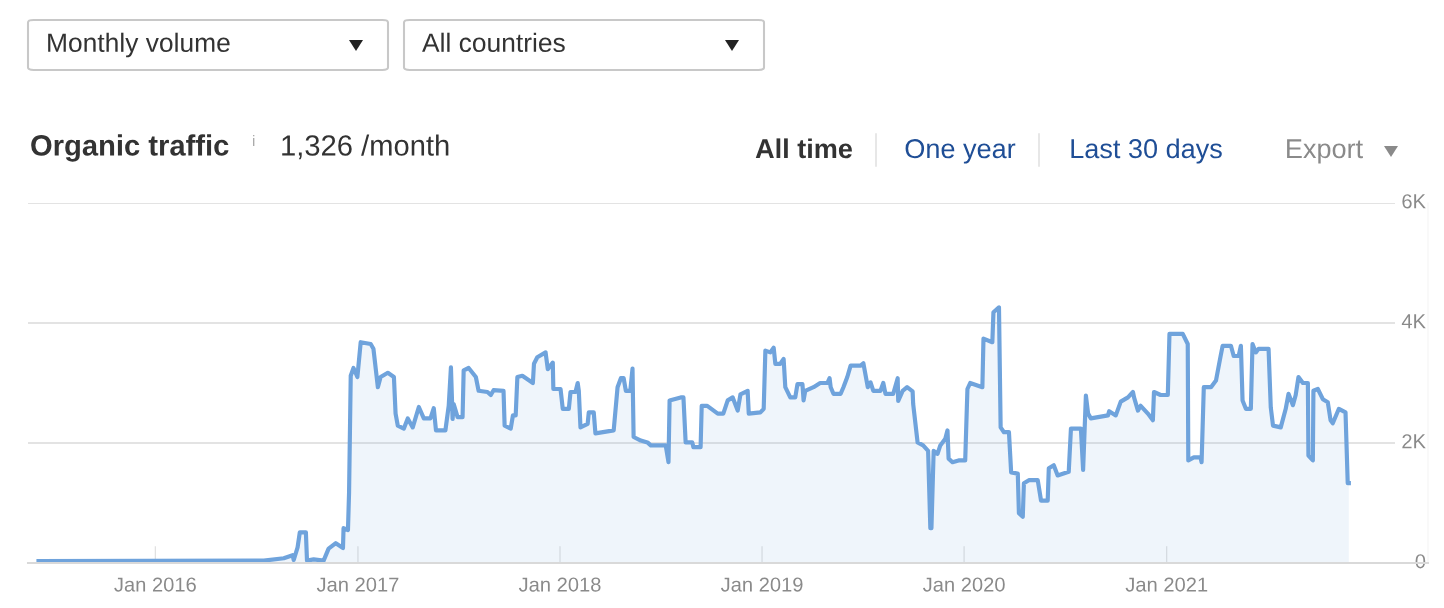  I want to click on x-tick-label: Jan 2017, so click(357, 584).